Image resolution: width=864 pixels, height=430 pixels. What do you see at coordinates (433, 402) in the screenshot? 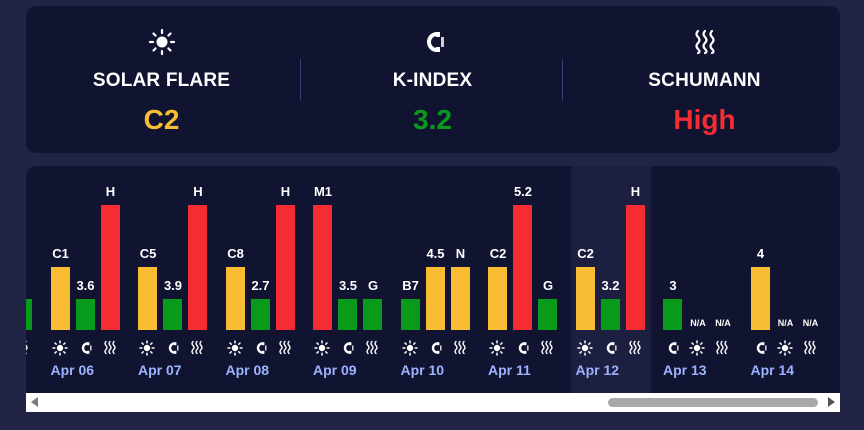
I see `horizontal-scrollbar` at bounding box center [433, 402].